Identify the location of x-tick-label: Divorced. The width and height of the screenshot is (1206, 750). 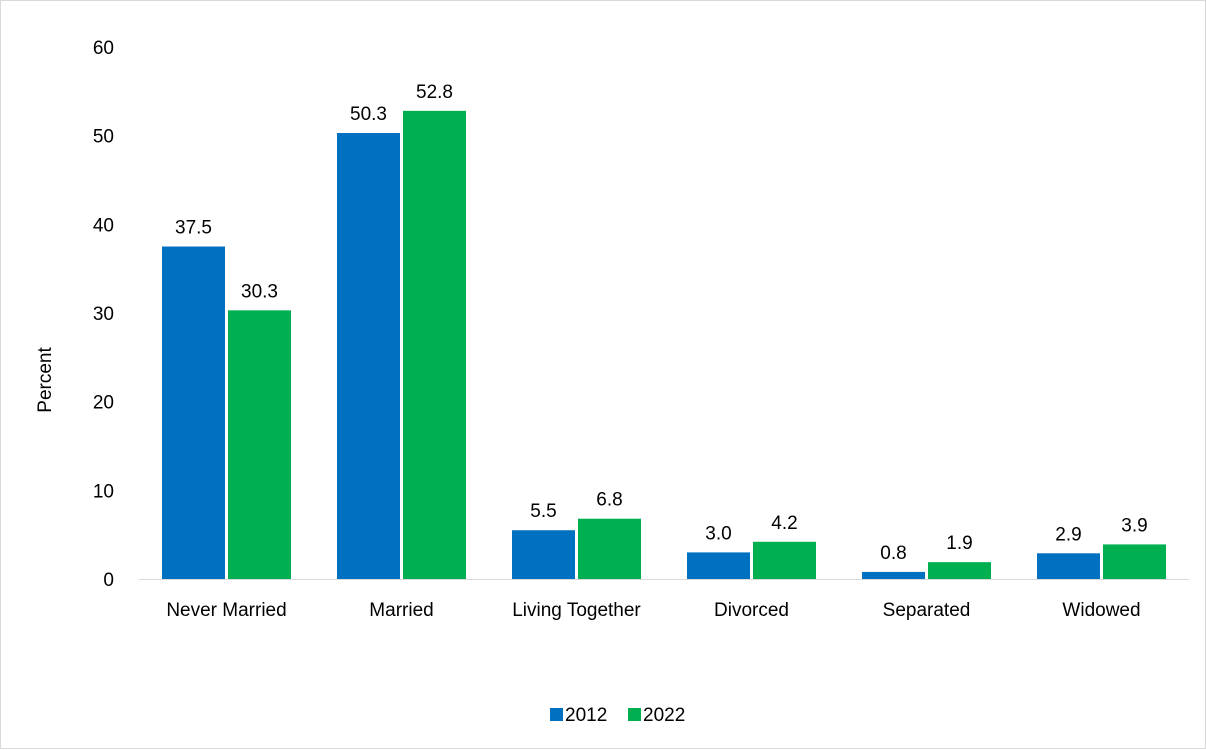
(751, 610).